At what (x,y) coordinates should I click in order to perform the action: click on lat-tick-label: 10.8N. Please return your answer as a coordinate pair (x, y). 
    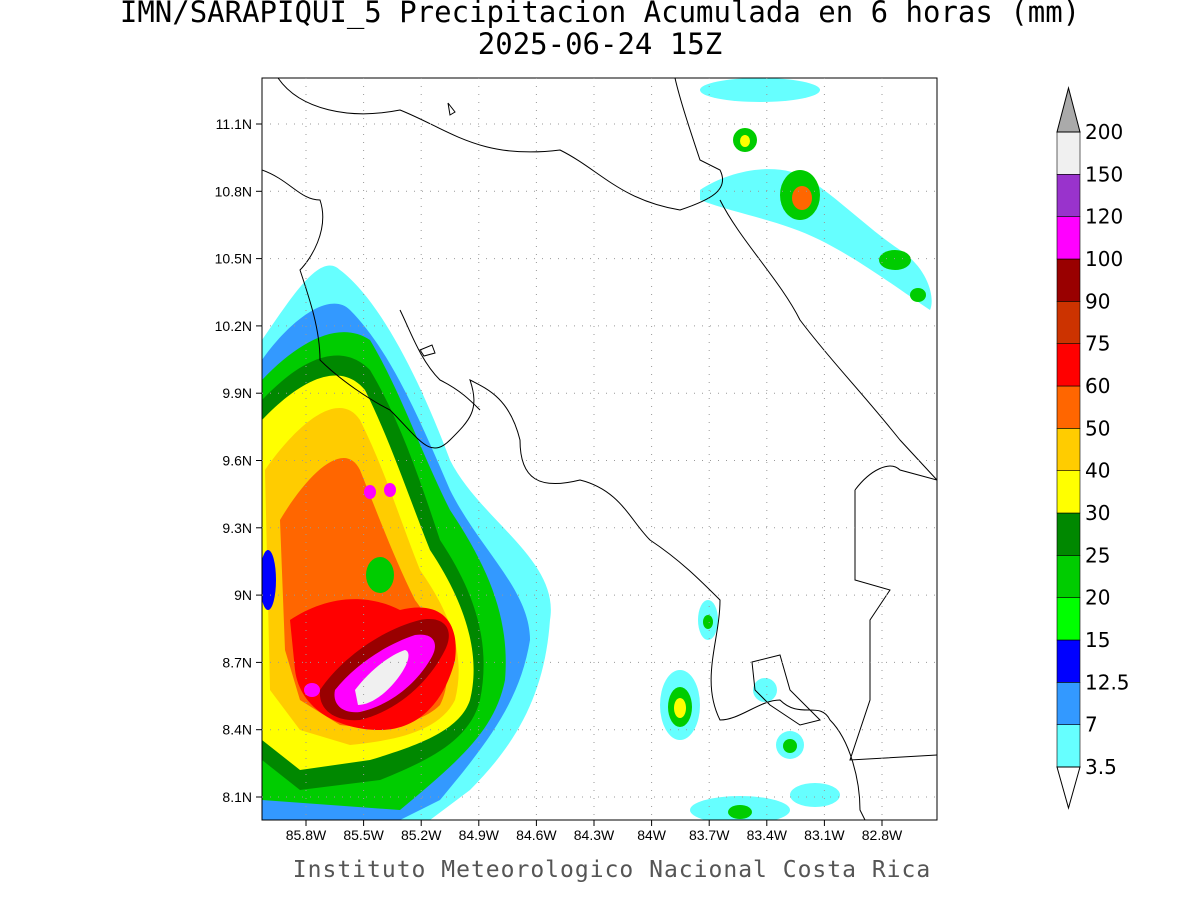
    Looking at the image, I should click on (233, 191).